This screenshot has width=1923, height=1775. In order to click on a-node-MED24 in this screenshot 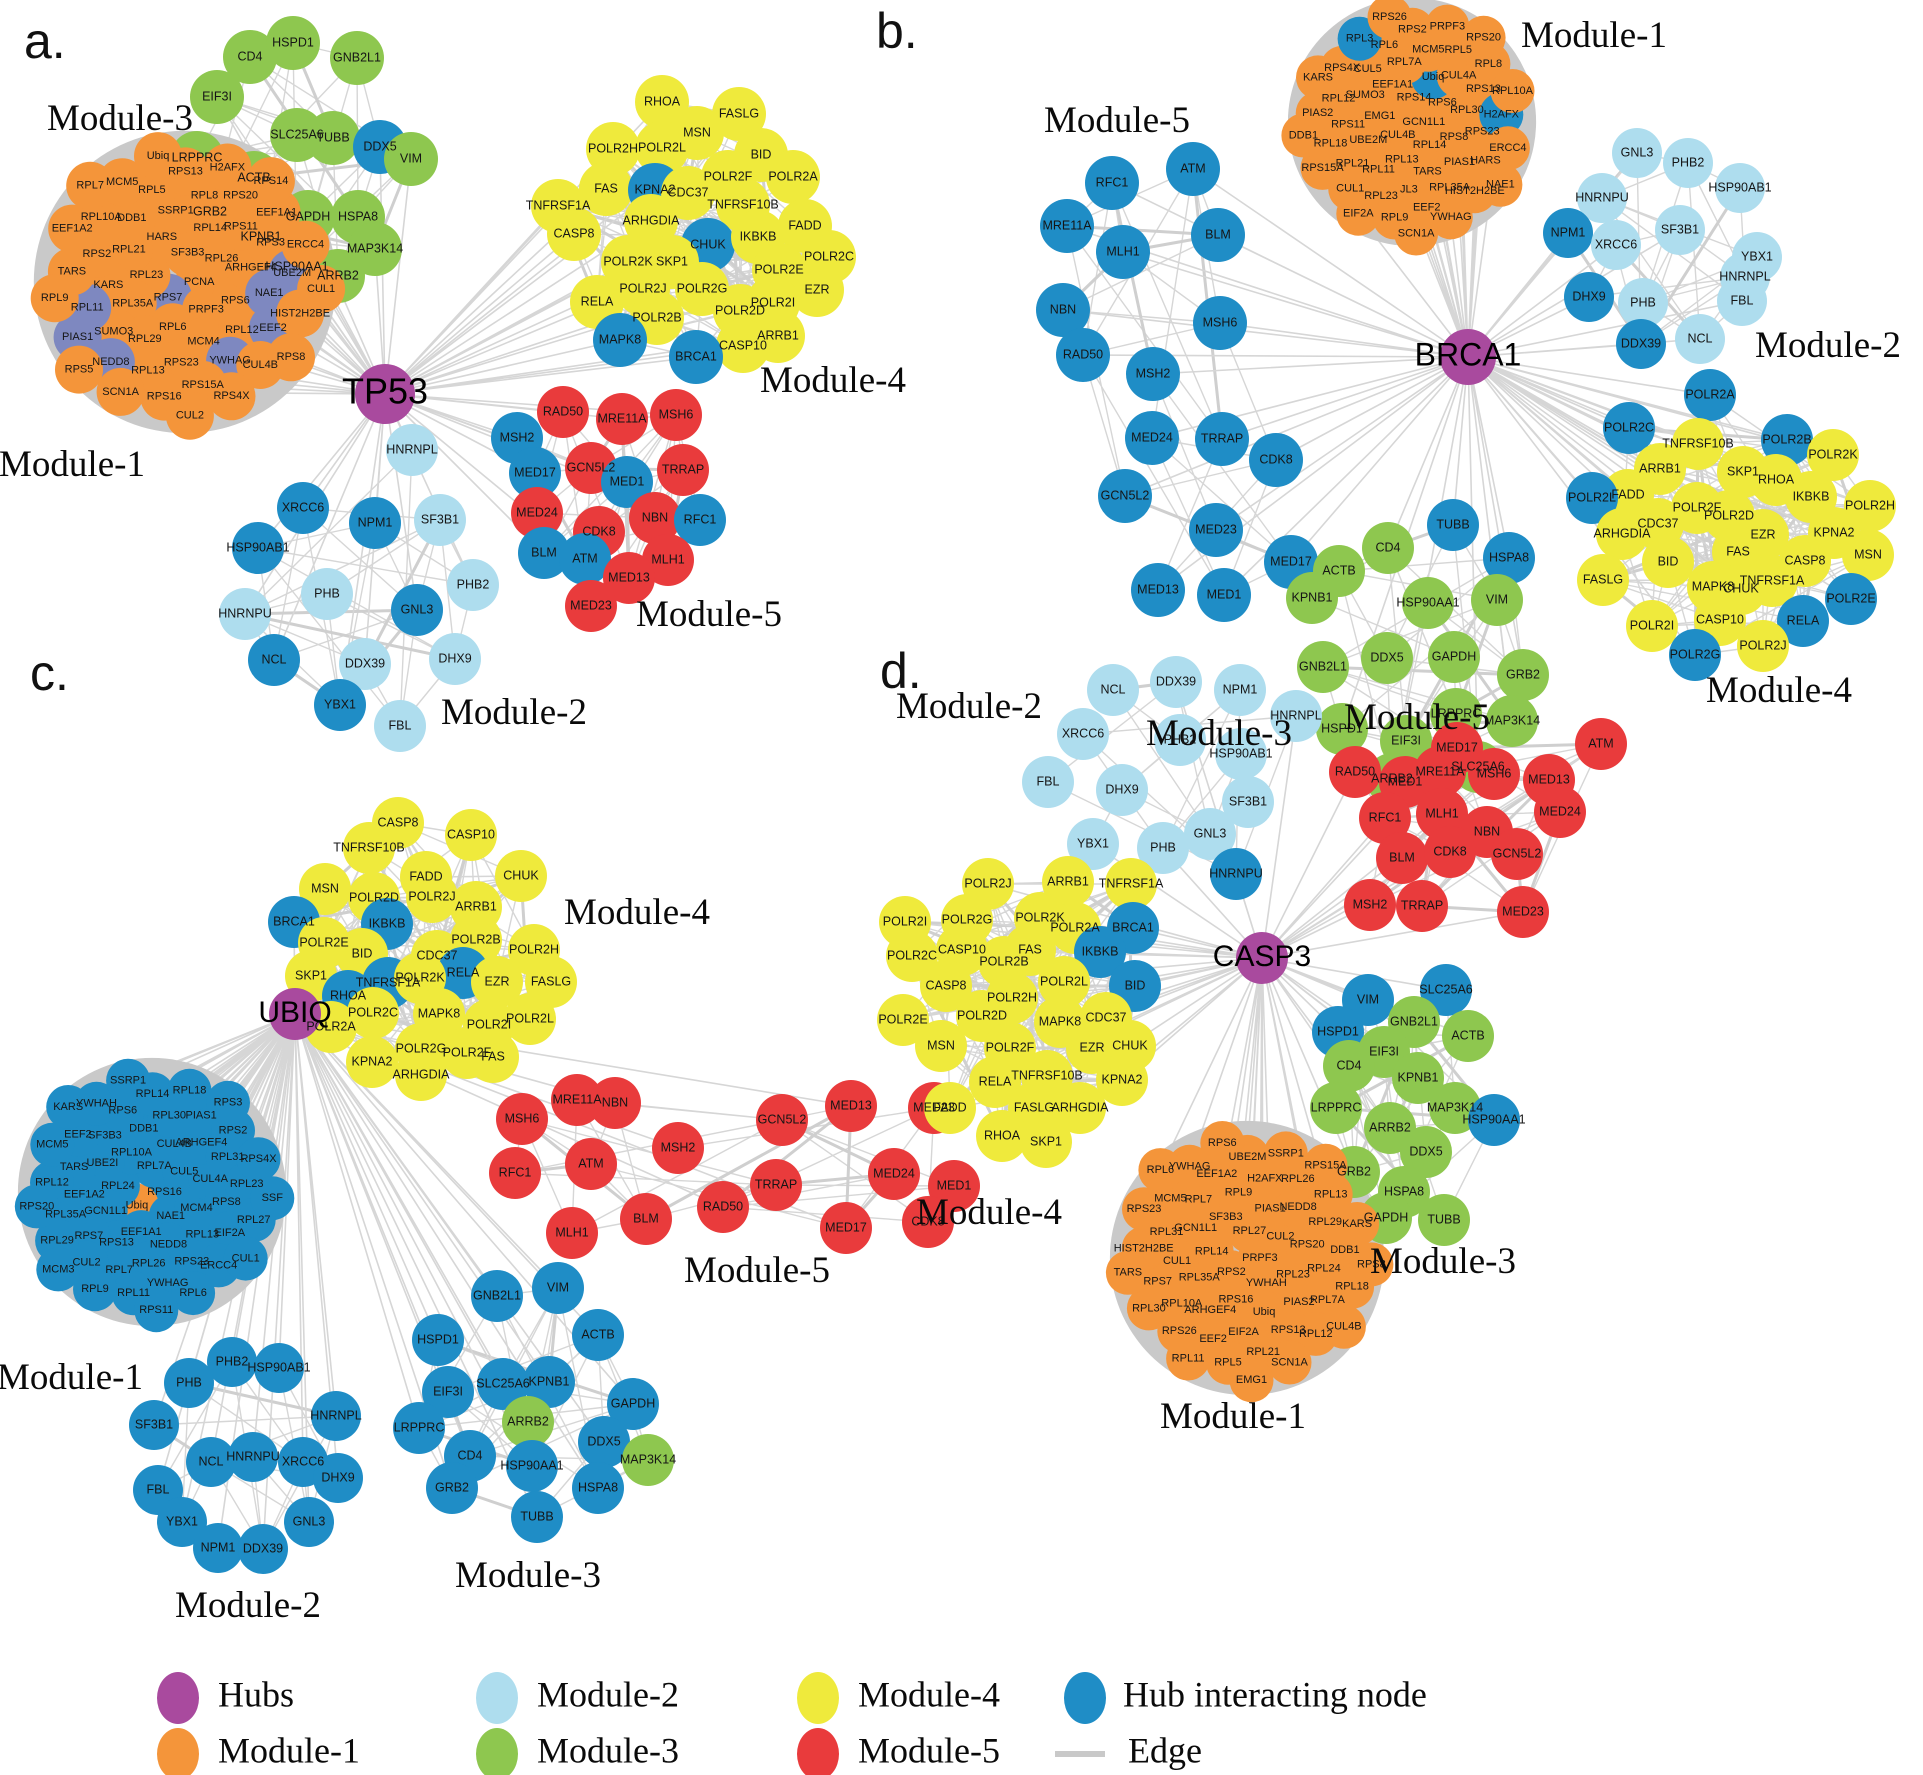, I will do `click(537, 513)`.